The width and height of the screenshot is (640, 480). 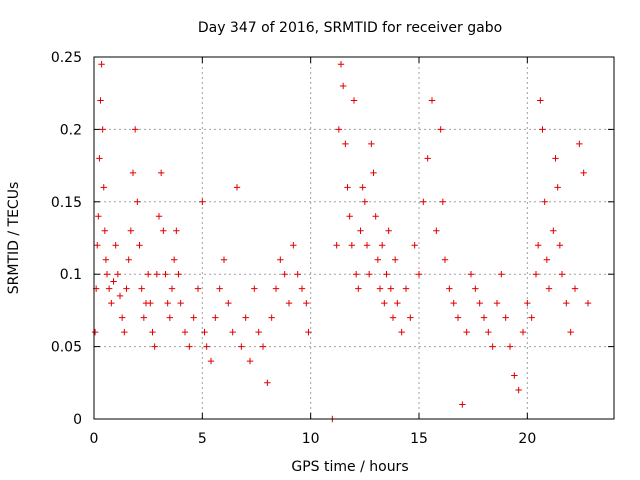 What do you see at coordinates (14, 238) in the screenshot?
I see `y-axis-label: SRMTID / TECUs` at bounding box center [14, 238].